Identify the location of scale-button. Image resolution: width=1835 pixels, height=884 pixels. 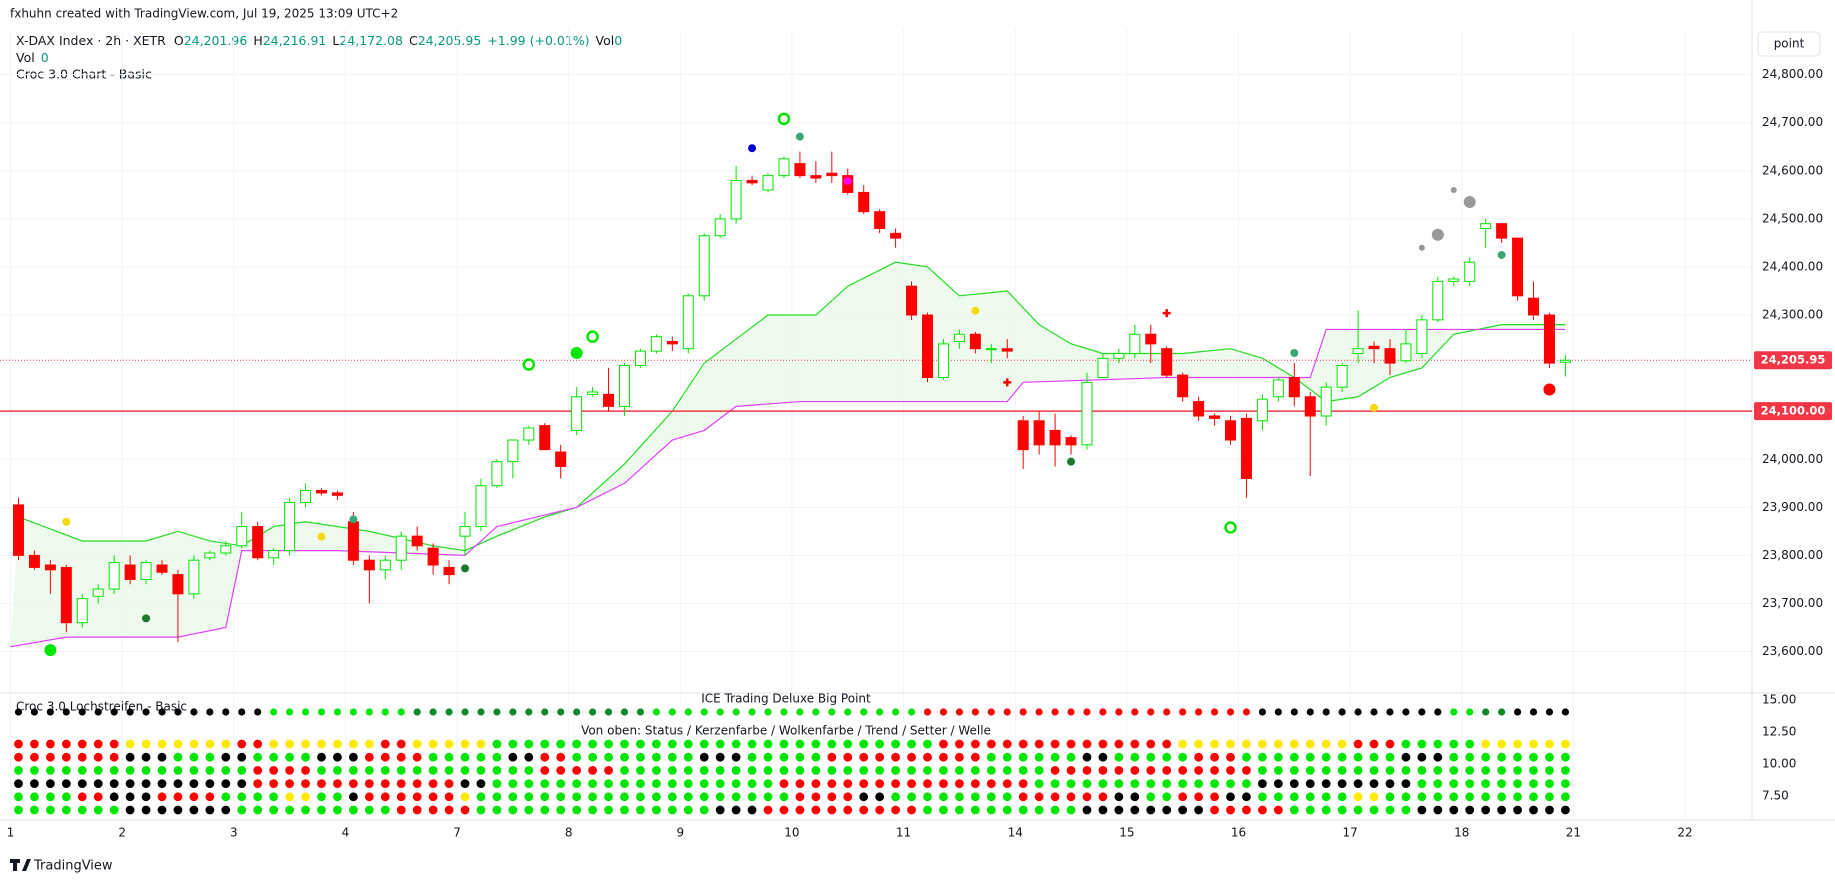
(1789, 44).